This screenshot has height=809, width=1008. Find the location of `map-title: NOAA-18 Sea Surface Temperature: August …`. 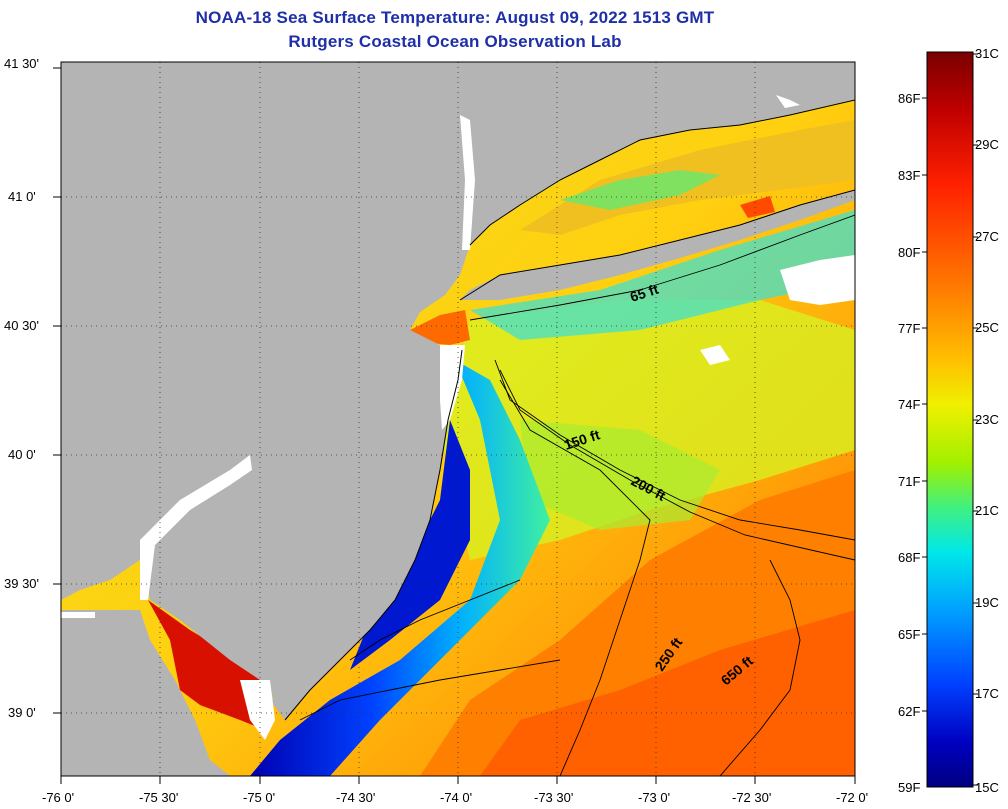

map-title: NOAA-18 Sea Surface Temperature: August … is located at coordinates (455, 17).